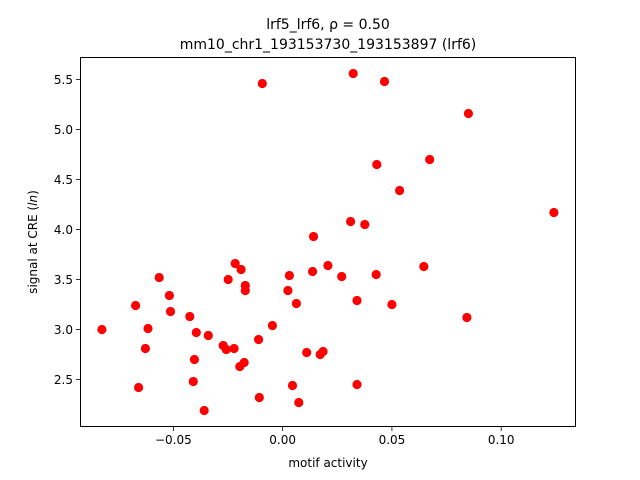  I want to click on x-tick-label: 0.10, so click(501, 440).